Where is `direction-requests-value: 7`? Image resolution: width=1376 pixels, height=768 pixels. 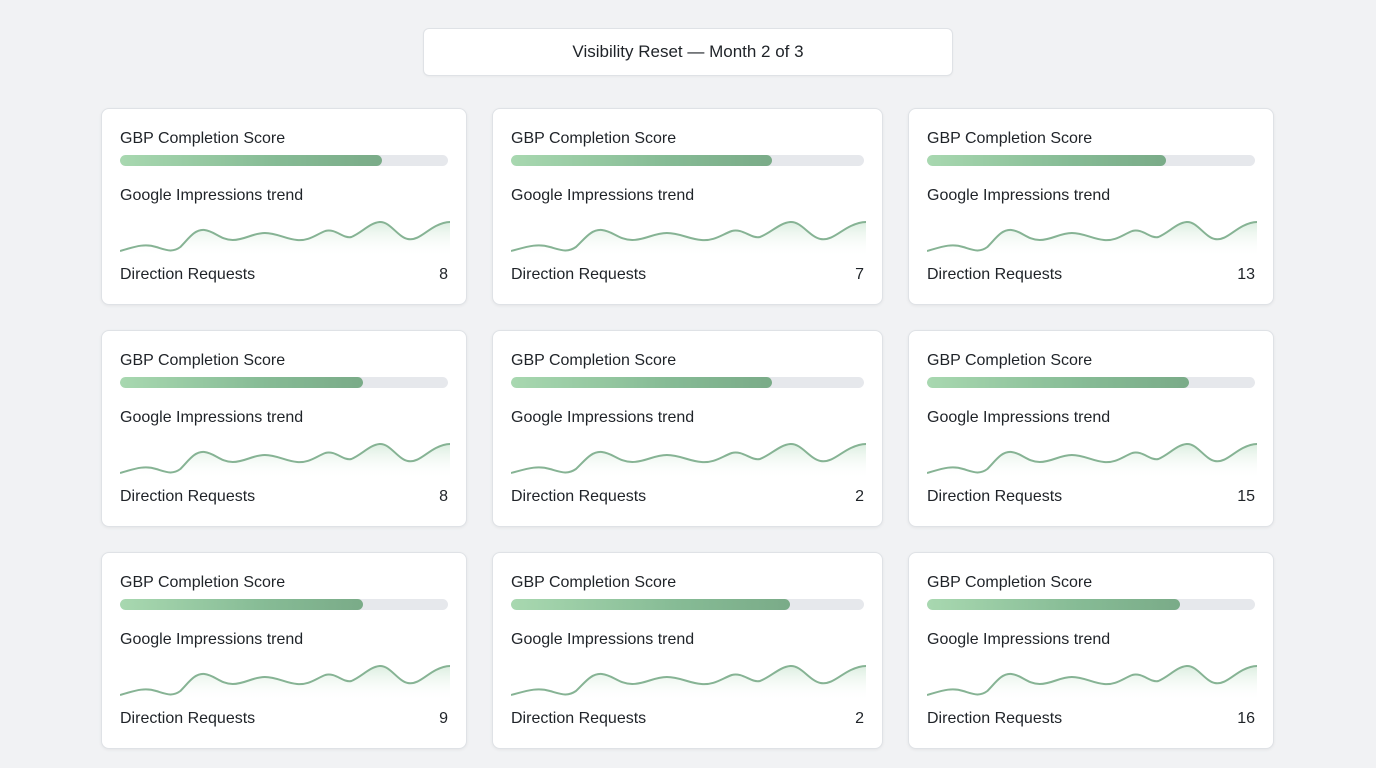
direction-requests-value: 7 is located at coordinates (859, 274).